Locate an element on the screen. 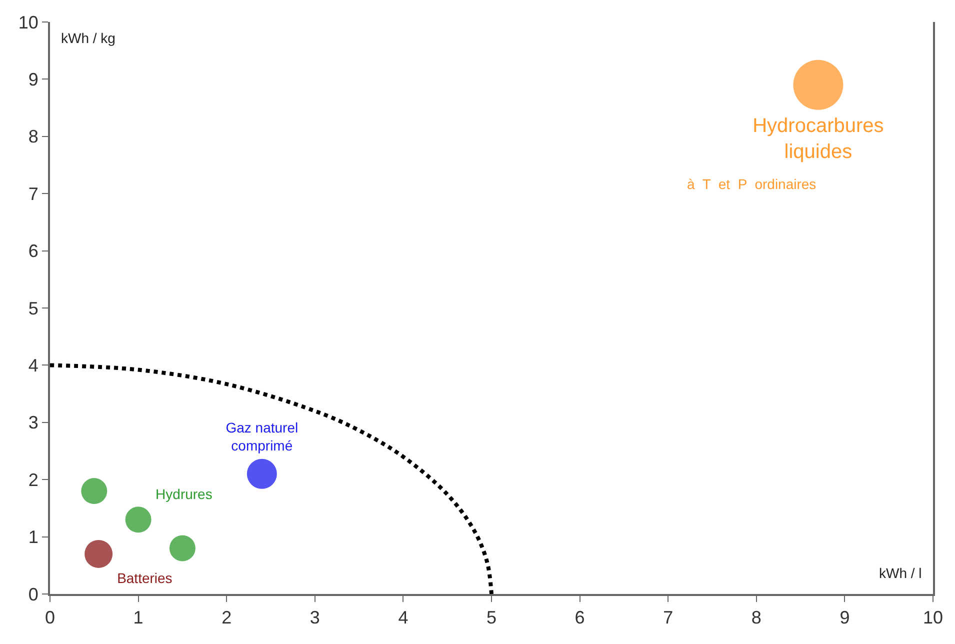 Image resolution: width=955 pixels, height=644 pixels. series-label: Hydrocarbures liquides is located at coordinates (818, 139).